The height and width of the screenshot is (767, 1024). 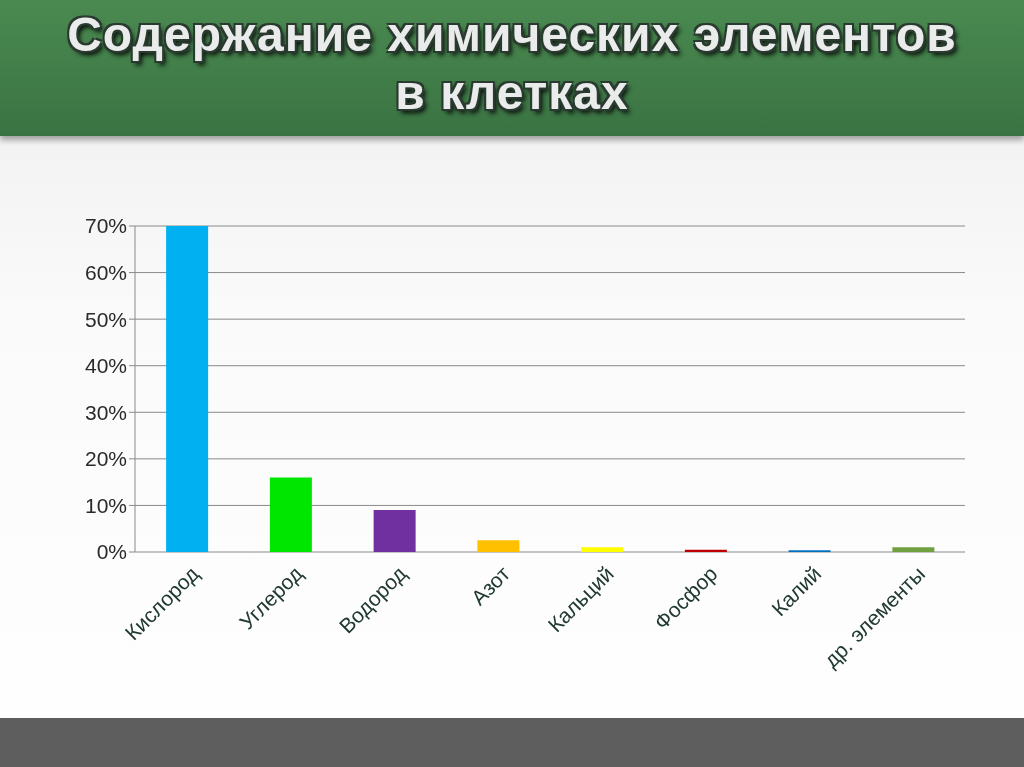 I want to click on y-tick-label: 30%, so click(x=105, y=412).